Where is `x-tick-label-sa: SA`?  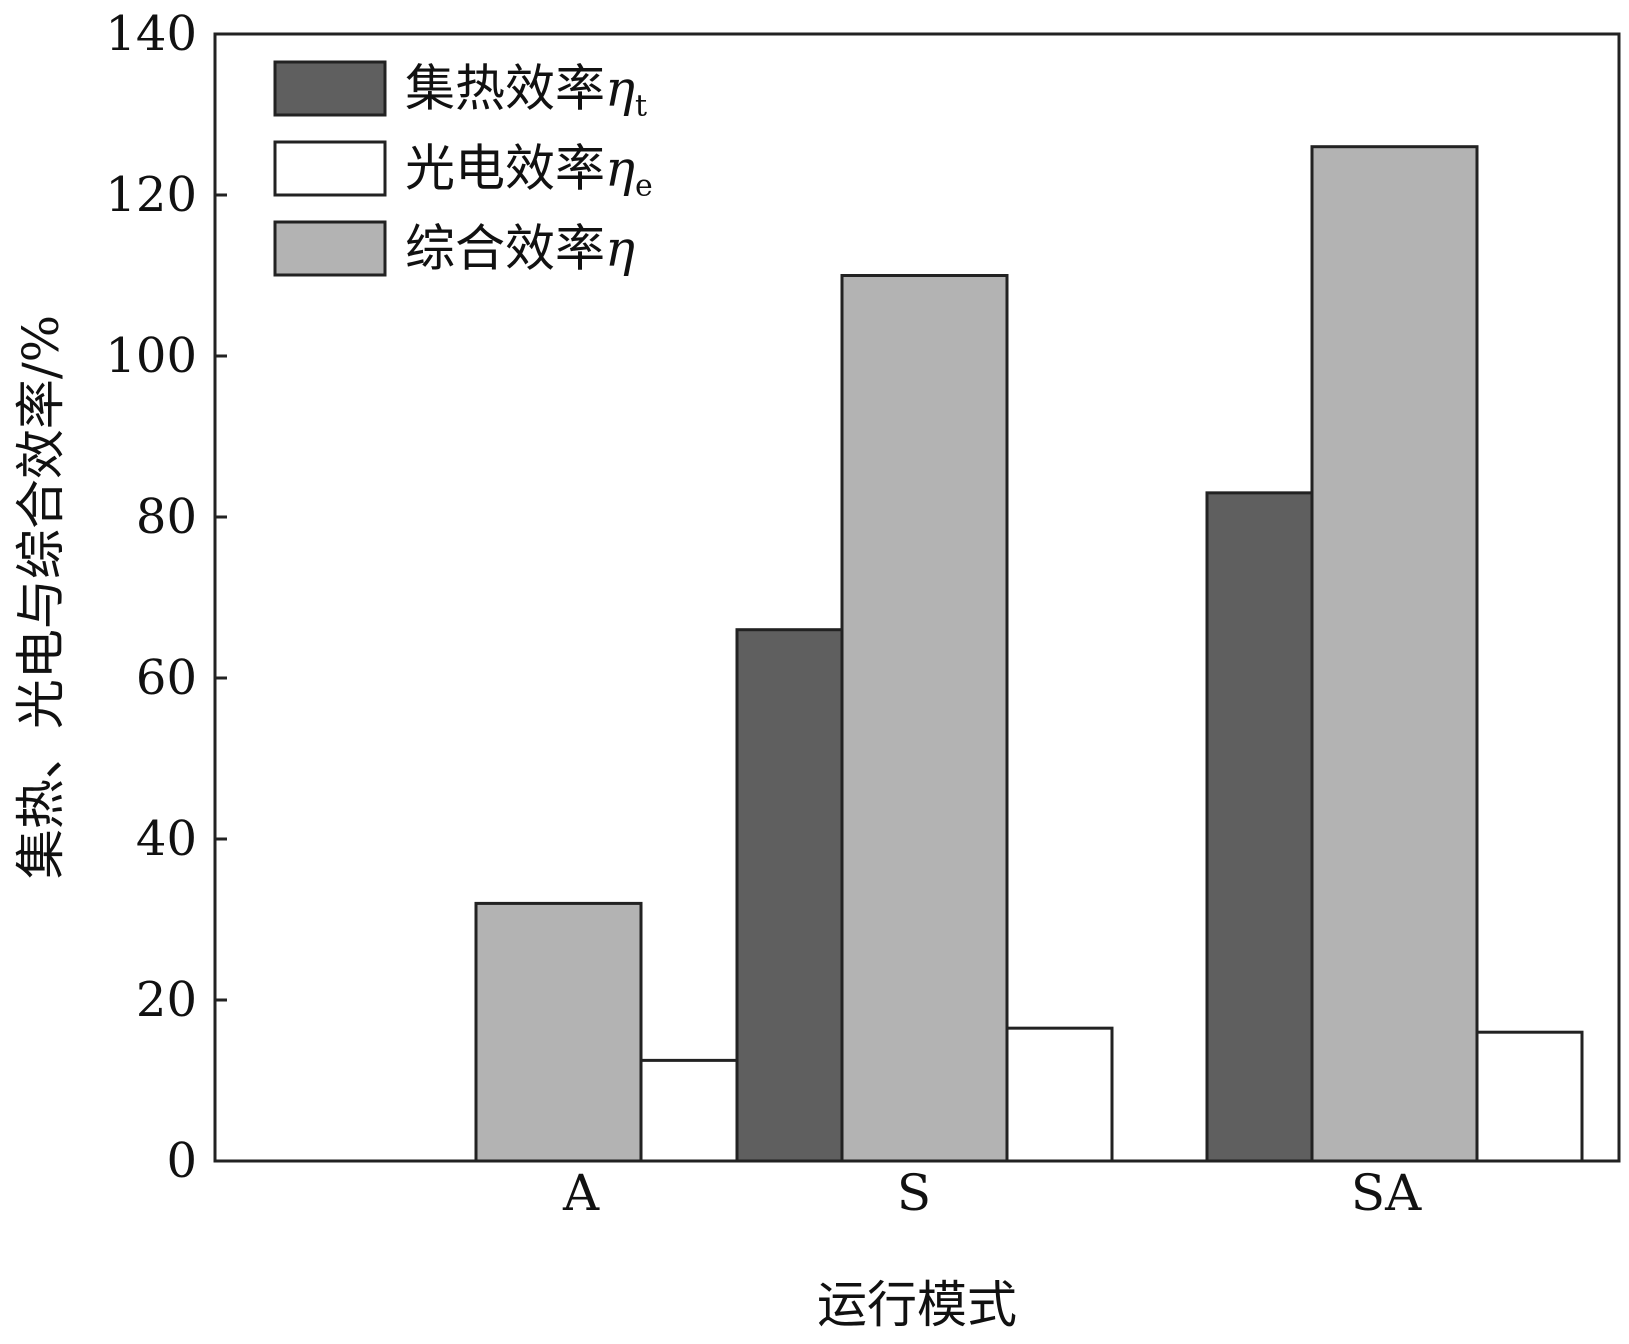 x-tick-label-sa: SA is located at coordinates (1386, 1193).